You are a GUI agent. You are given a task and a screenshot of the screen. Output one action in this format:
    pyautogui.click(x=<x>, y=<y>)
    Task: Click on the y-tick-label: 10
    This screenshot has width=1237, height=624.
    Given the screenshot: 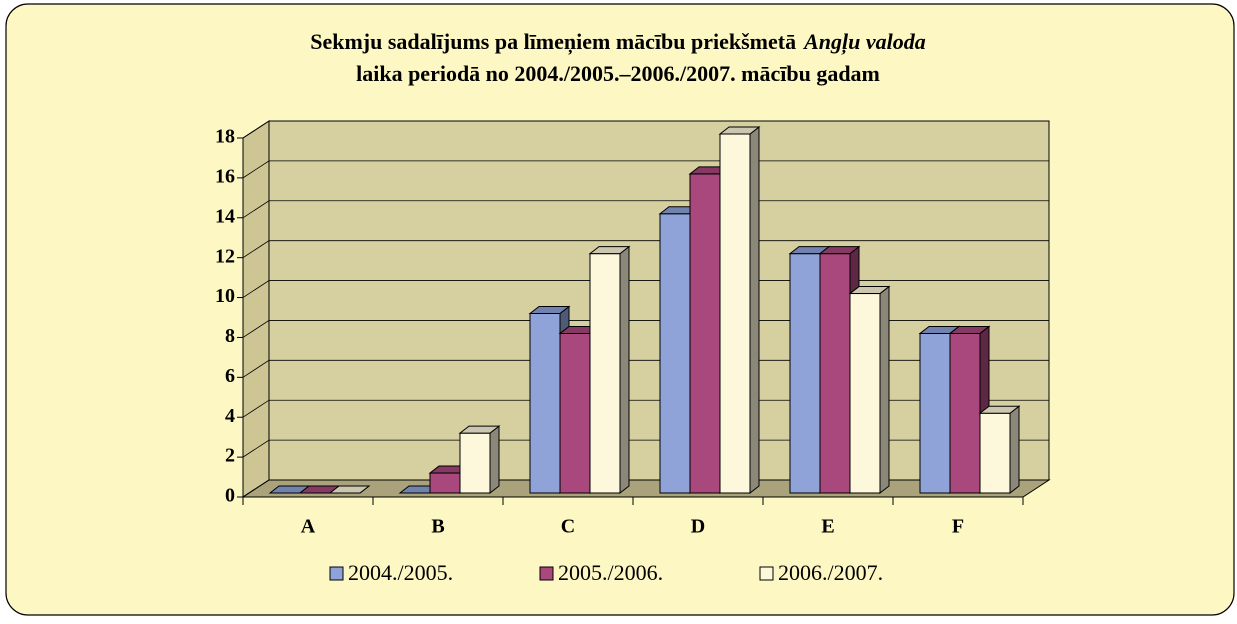 What is the action you would take?
    pyautogui.click(x=225, y=296)
    